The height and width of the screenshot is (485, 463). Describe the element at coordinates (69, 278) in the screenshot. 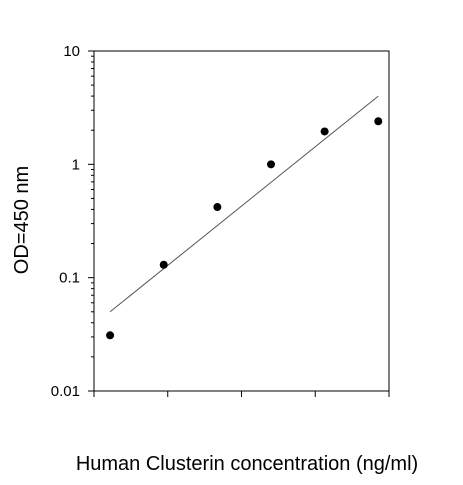

I see `y-tick-label: 0.1` at that location.